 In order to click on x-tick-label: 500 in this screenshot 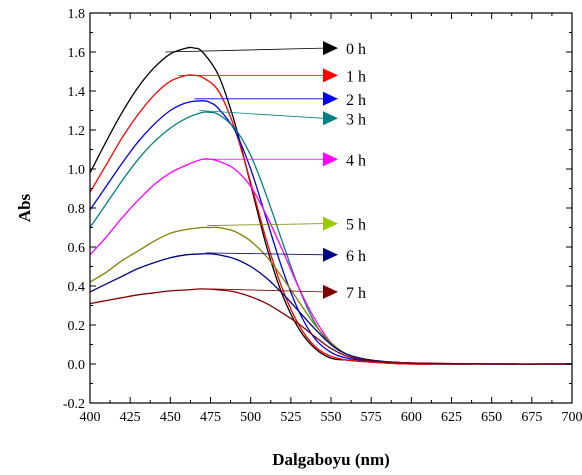, I will do `click(250, 417)`.